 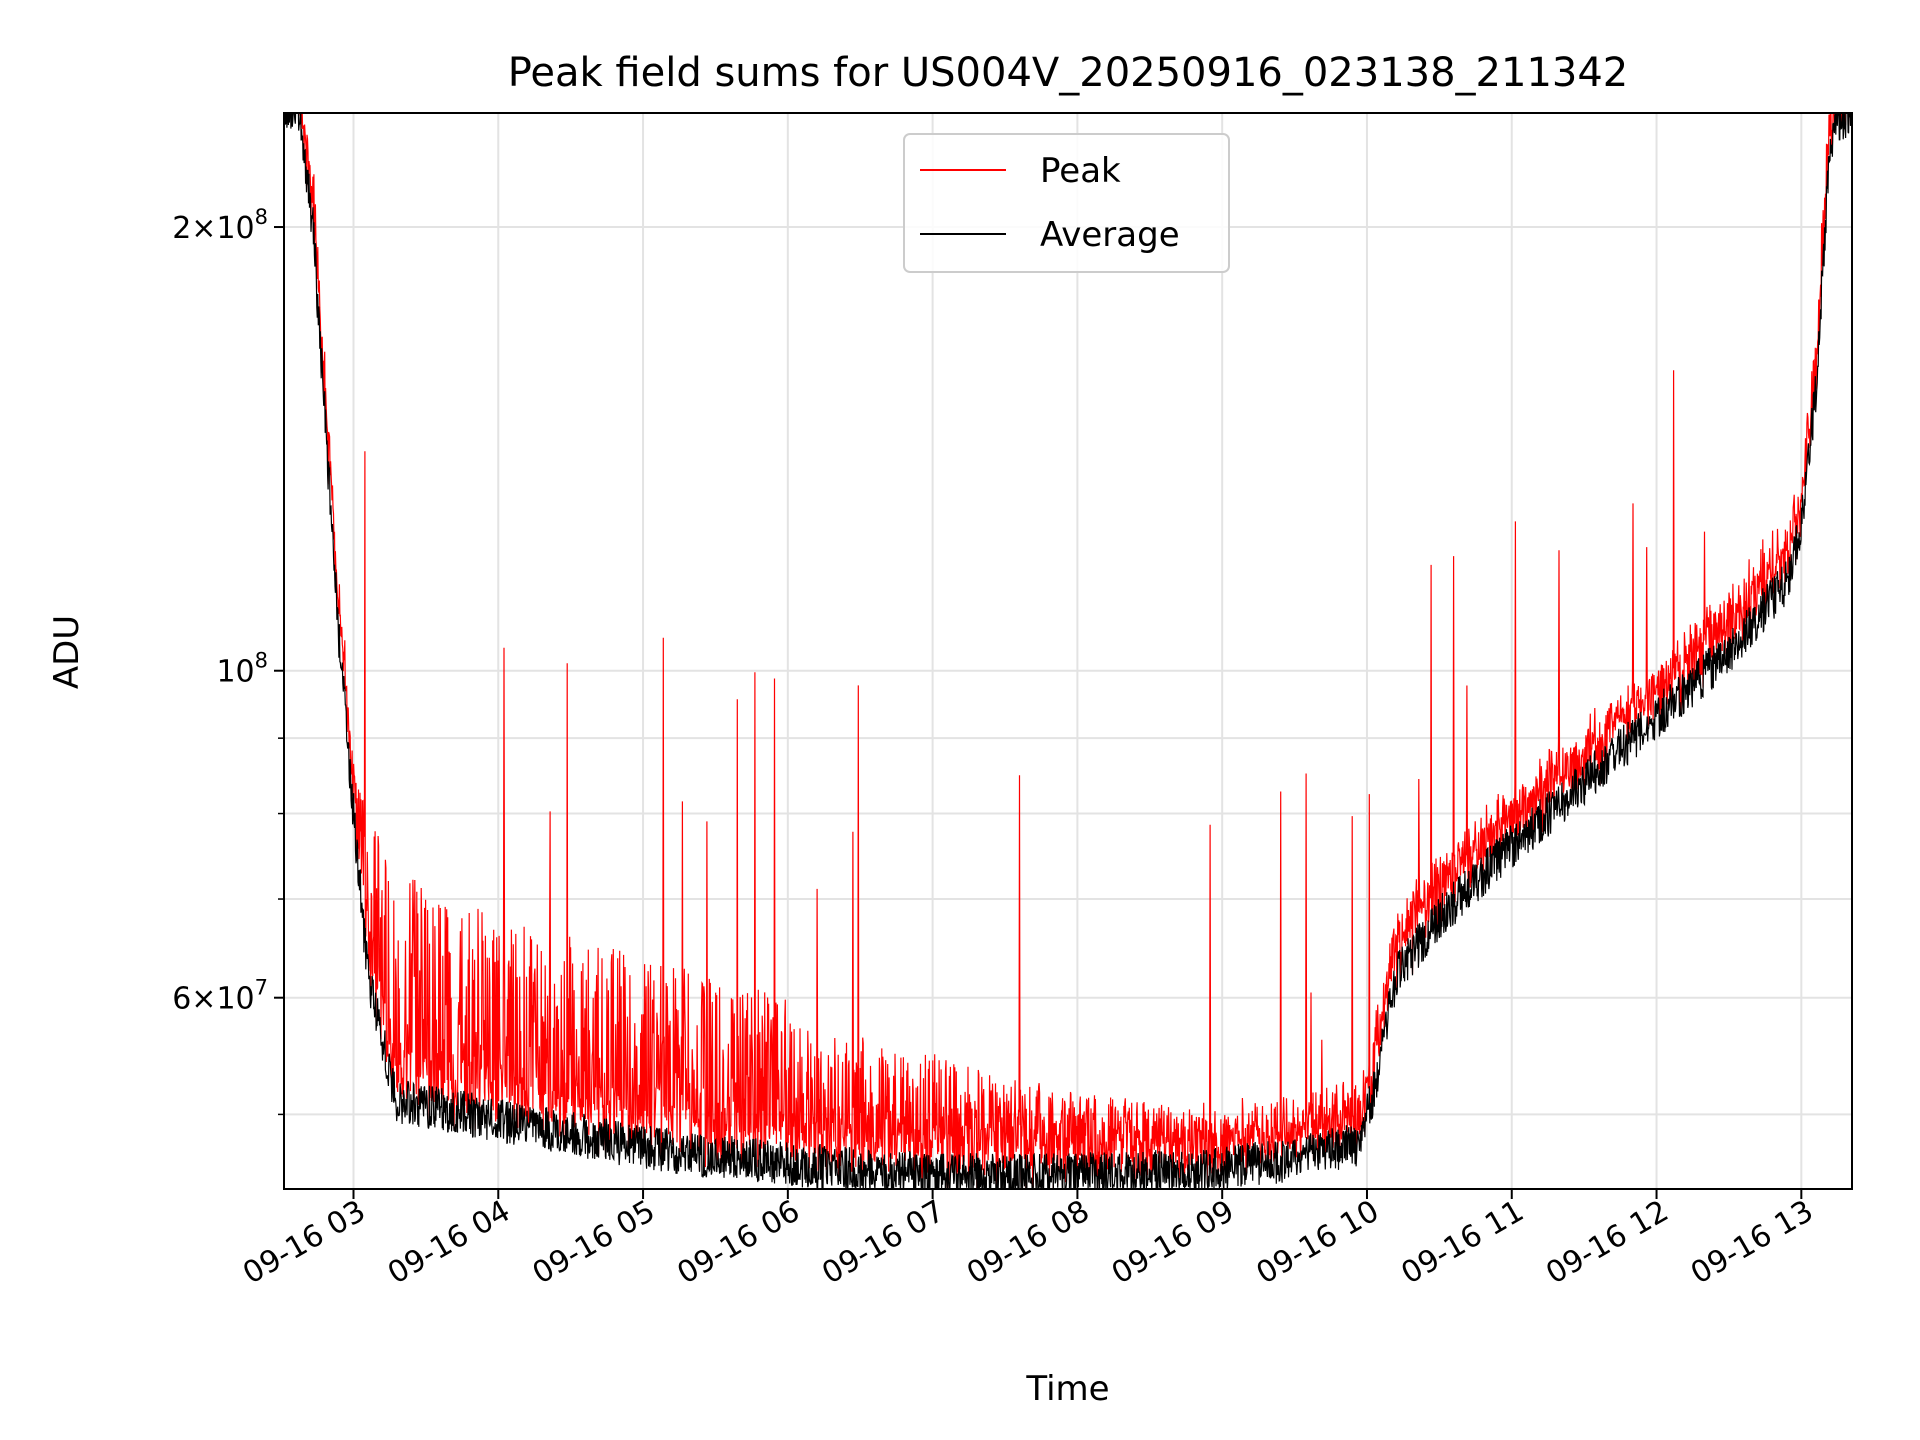 I want to click on y-tick-label: 6×107, so click(x=220, y=996).